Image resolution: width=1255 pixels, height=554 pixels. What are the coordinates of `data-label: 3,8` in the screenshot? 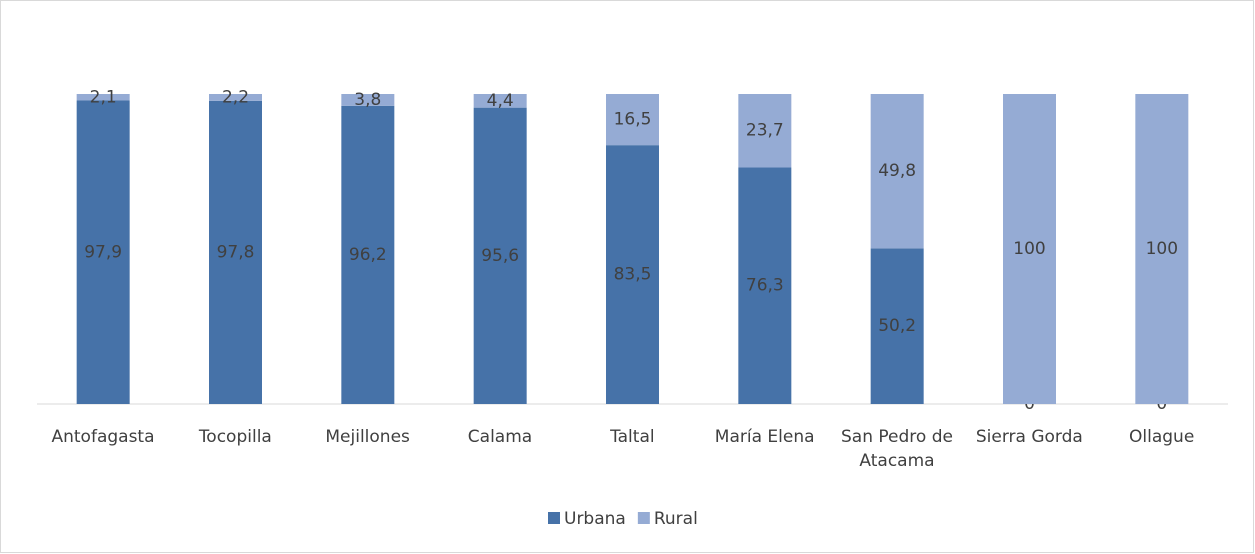 It's located at (367, 100).